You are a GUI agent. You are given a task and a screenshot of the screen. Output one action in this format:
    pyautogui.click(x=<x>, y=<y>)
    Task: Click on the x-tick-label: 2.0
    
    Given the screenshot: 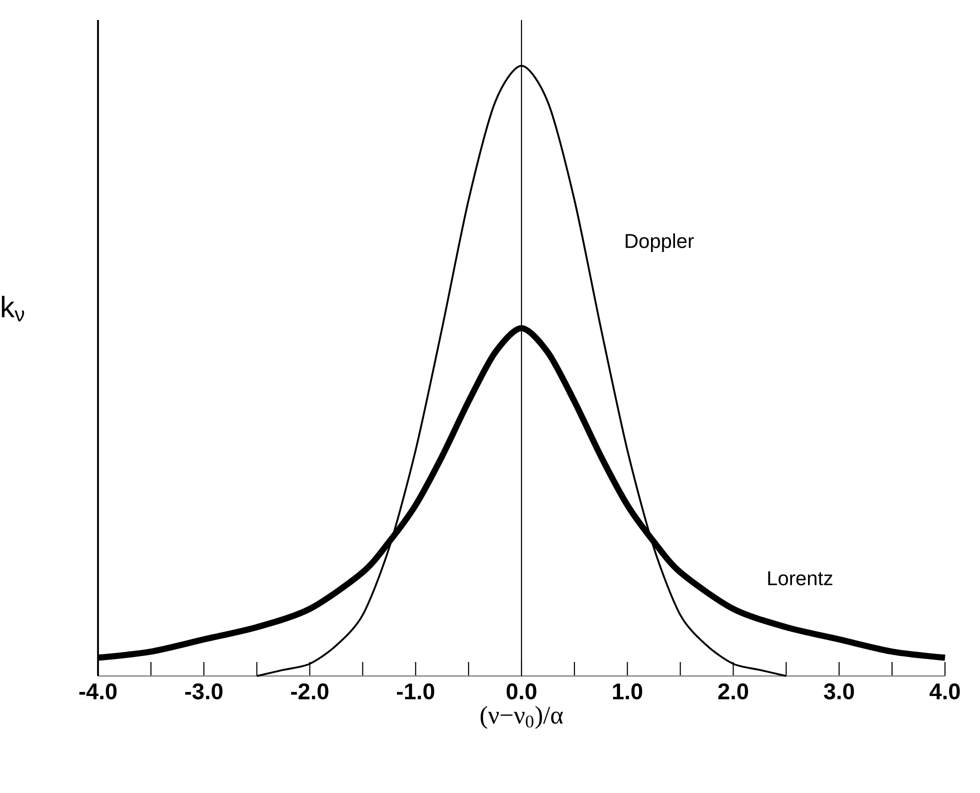 What is the action you would take?
    pyautogui.click(x=733, y=691)
    